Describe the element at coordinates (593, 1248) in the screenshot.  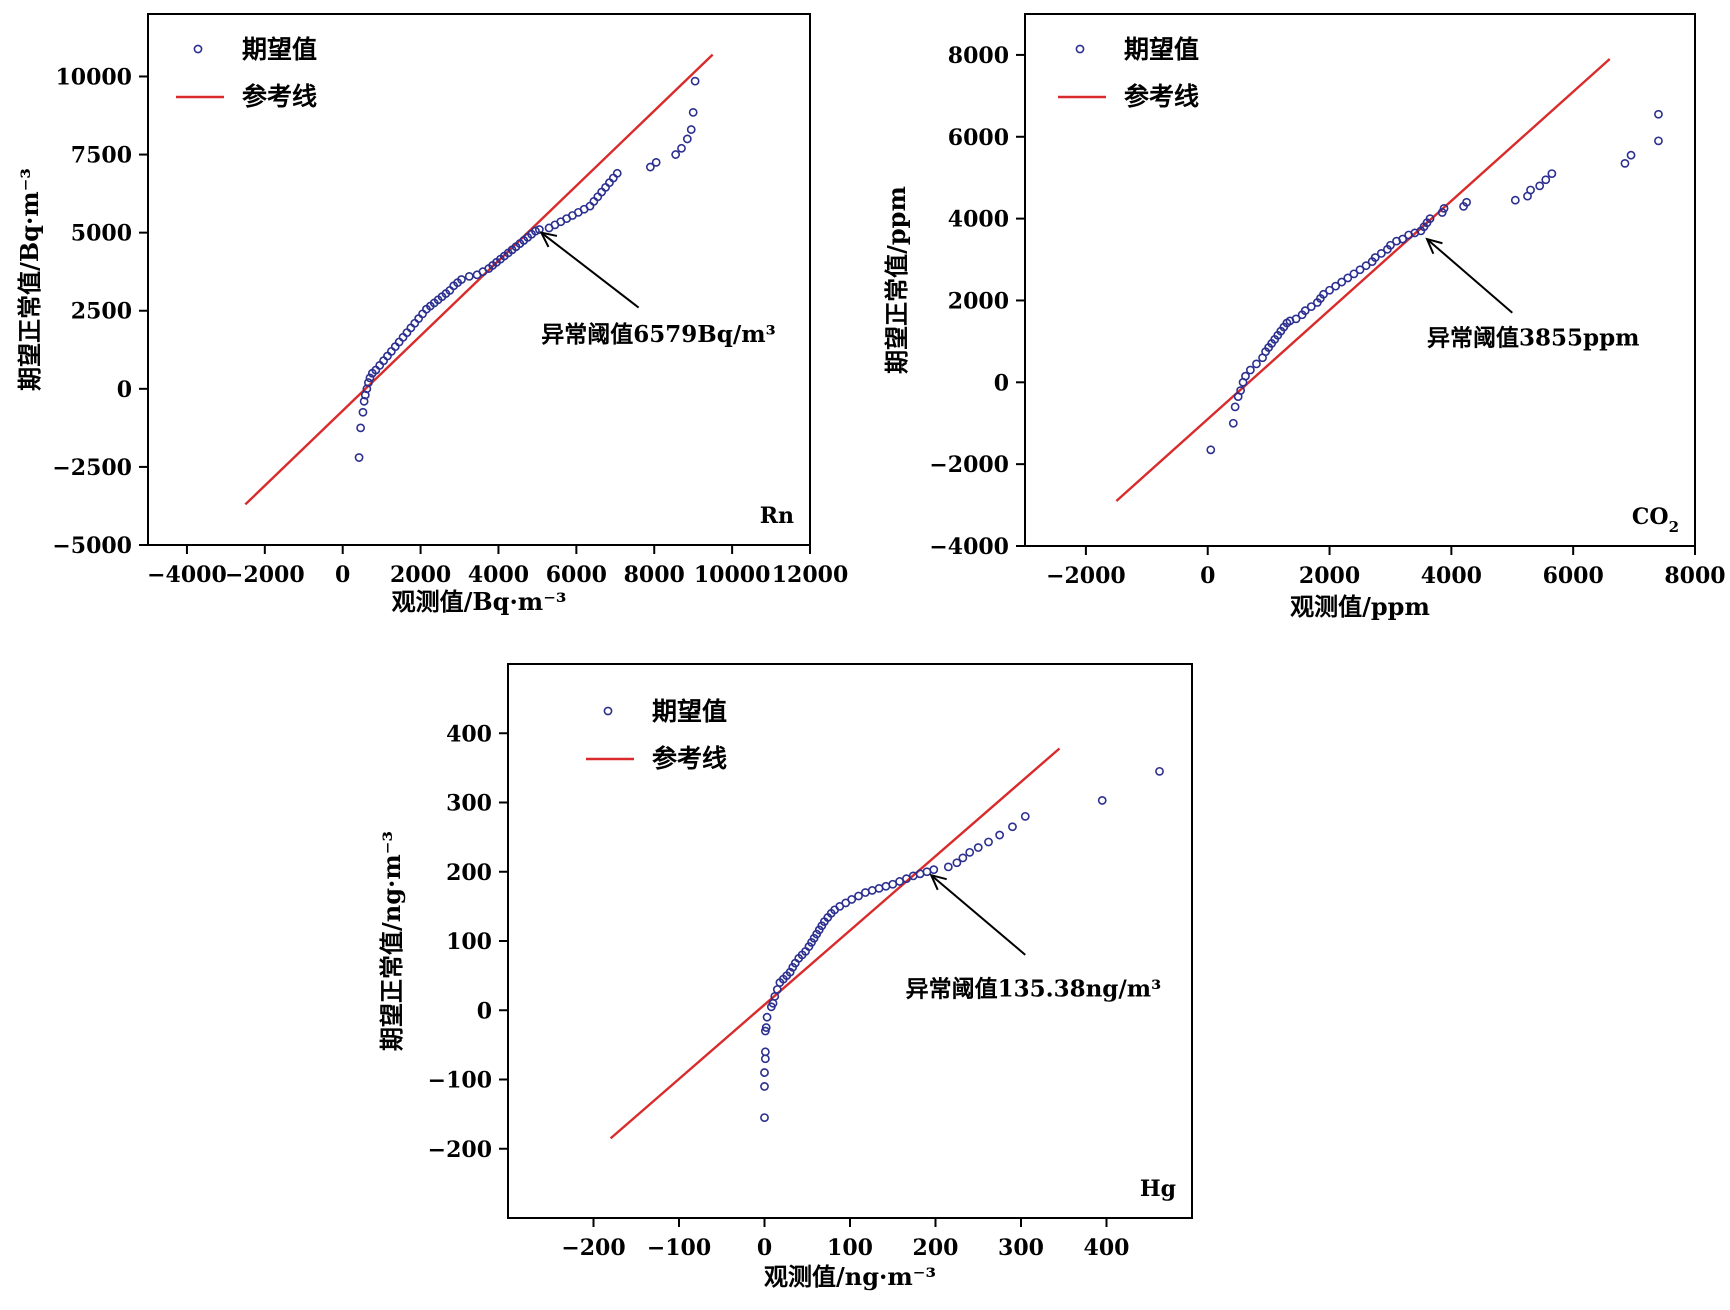
I see `x-tick-label: −200` at that location.